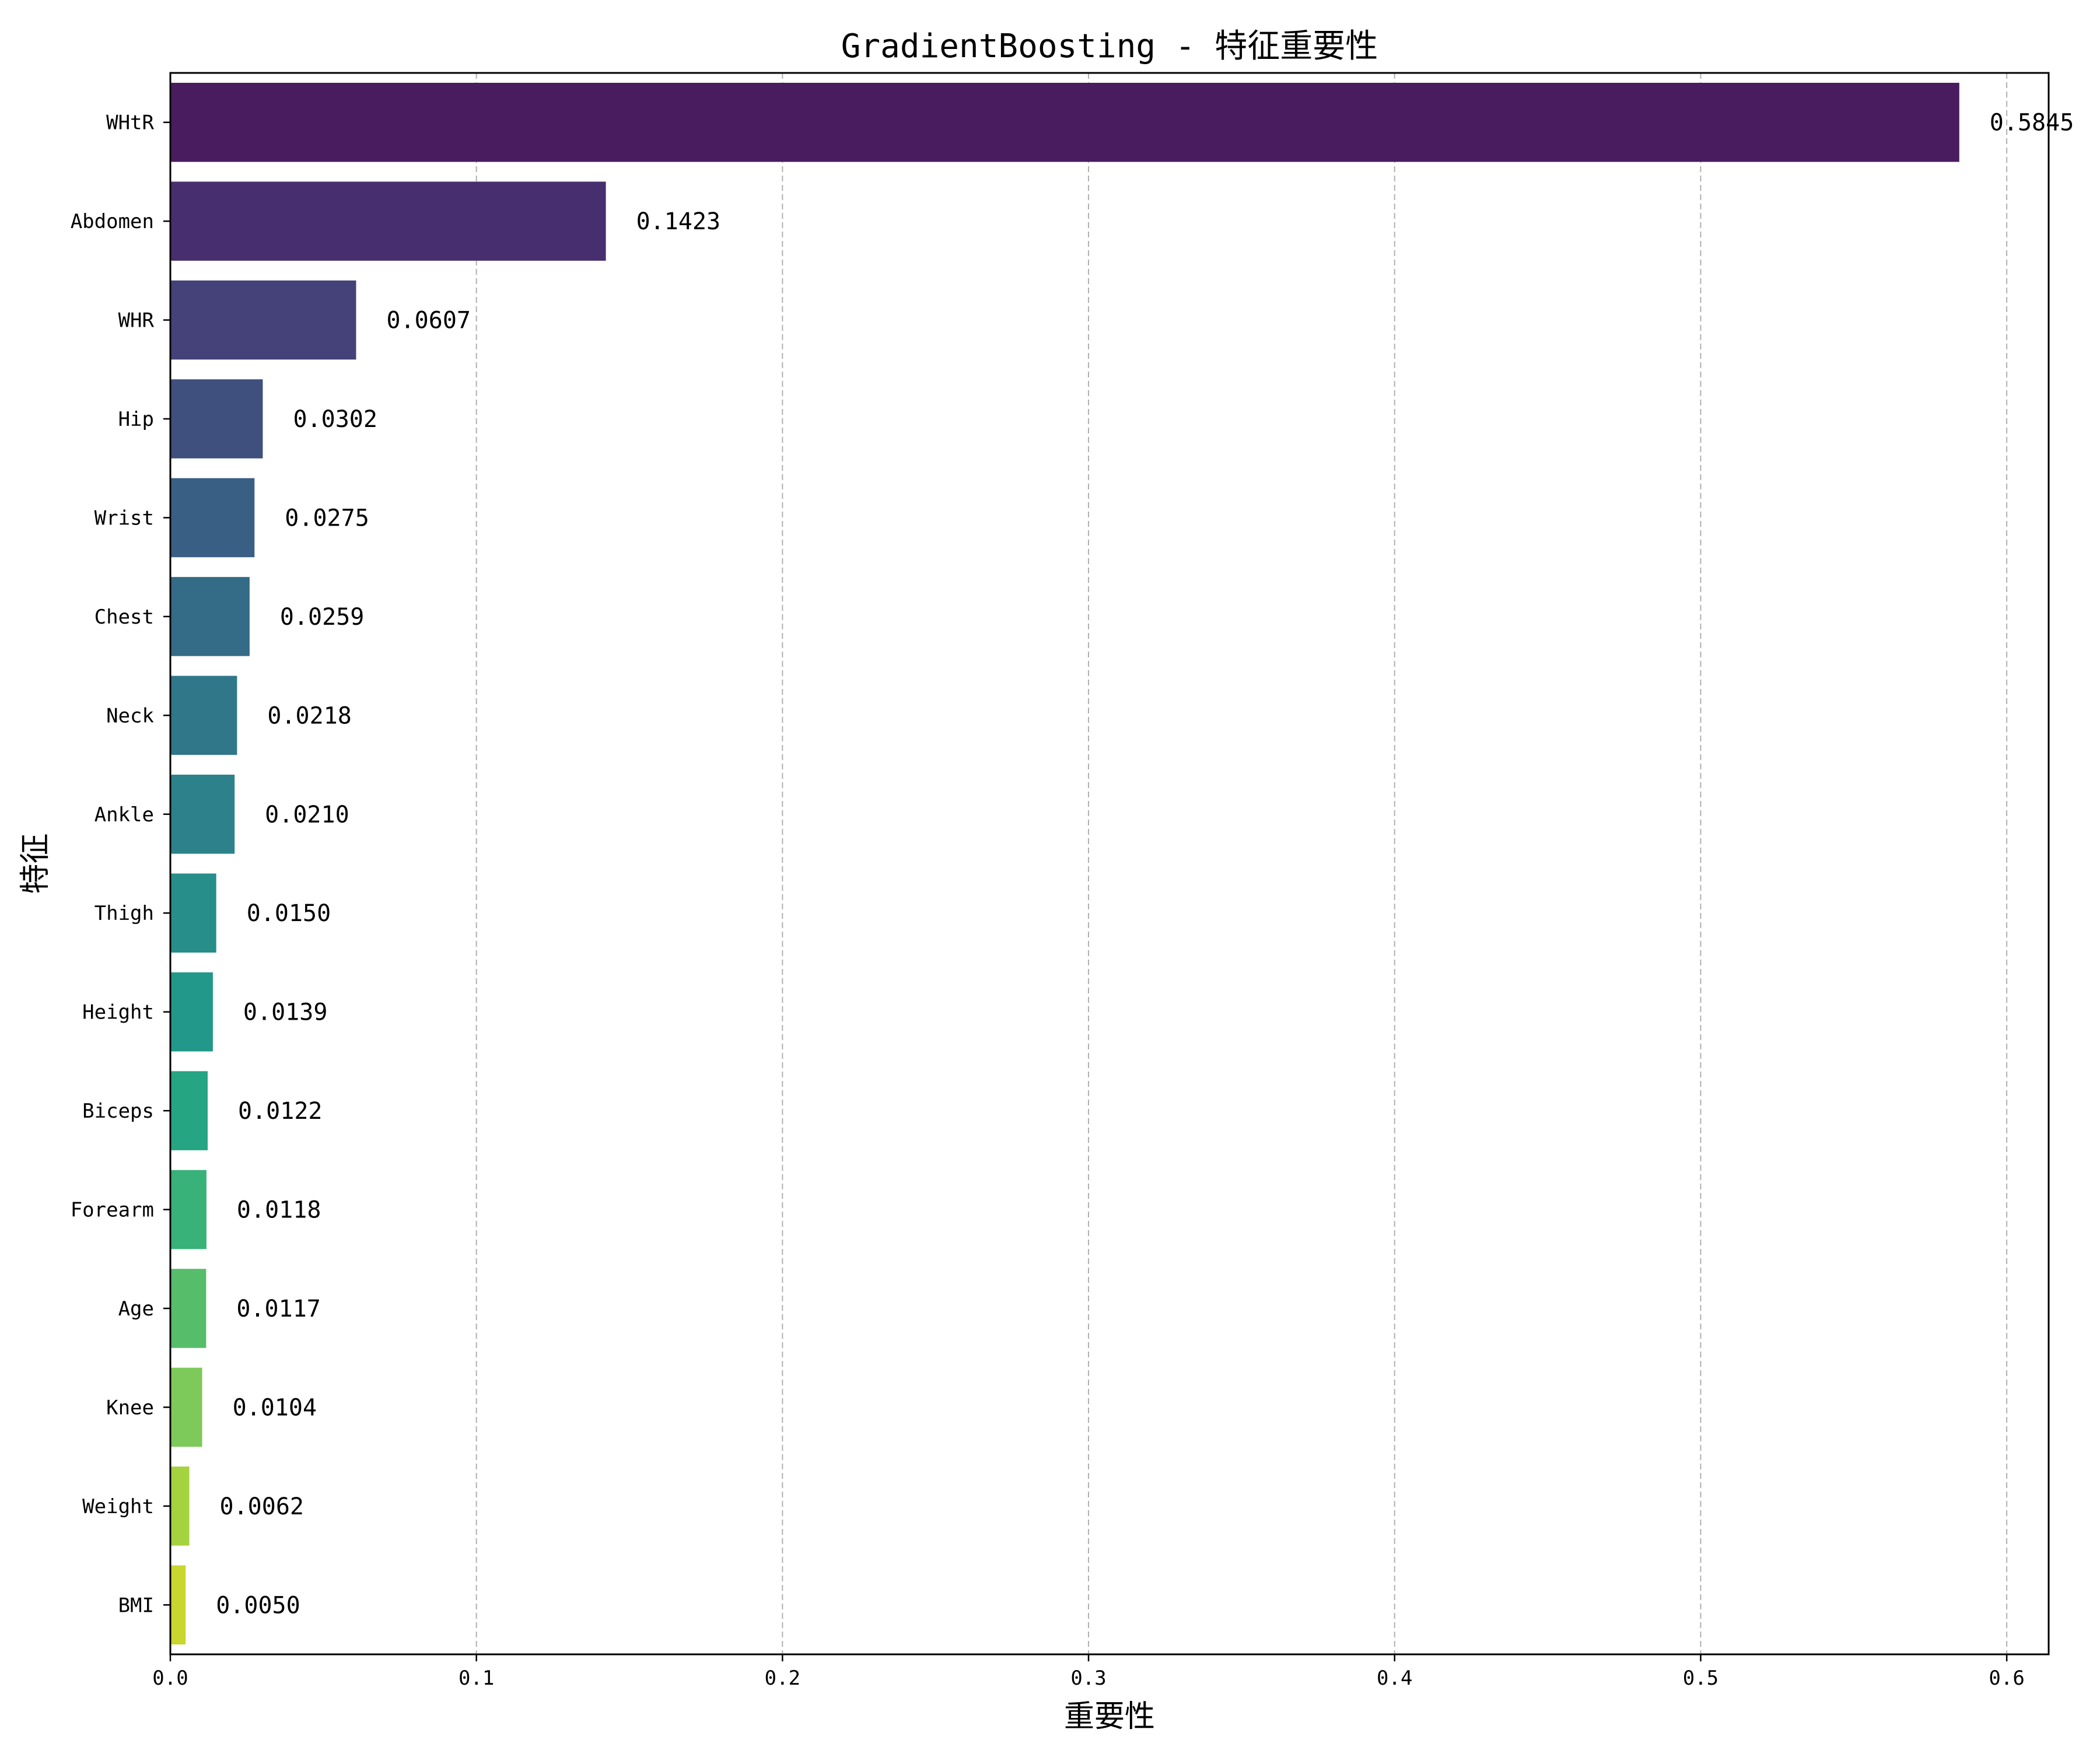 The image size is (2100, 1750). I want to click on x-tick-label: 0.2, so click(782, 1678).